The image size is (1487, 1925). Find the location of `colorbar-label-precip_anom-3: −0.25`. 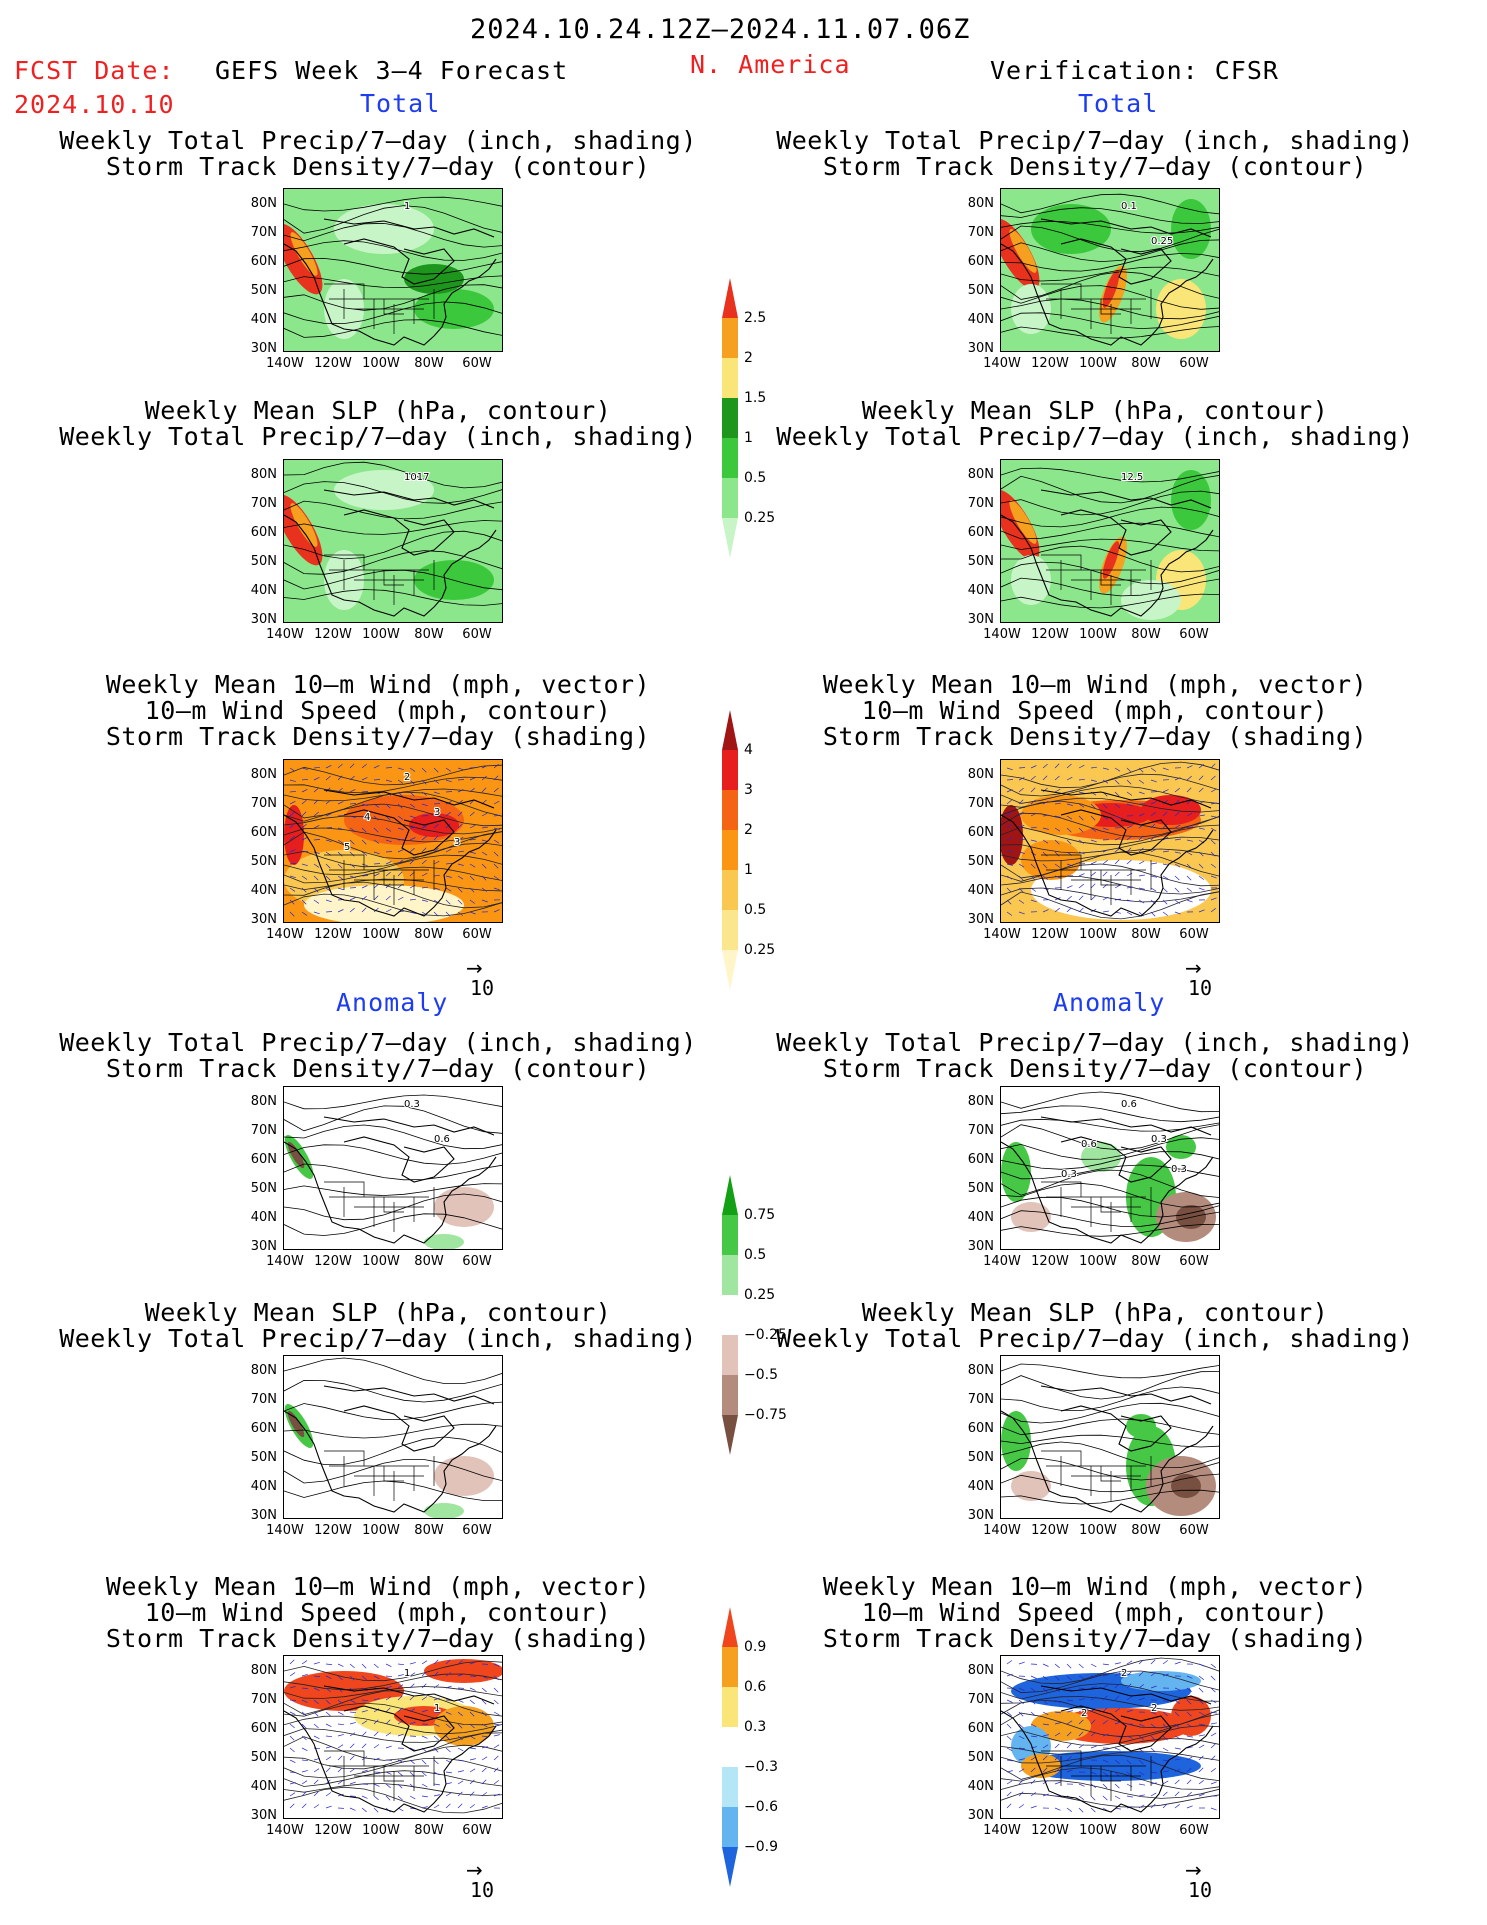

colorbar-label-precip_anom-3: −0.25 is located at coordinates (765, 1335).